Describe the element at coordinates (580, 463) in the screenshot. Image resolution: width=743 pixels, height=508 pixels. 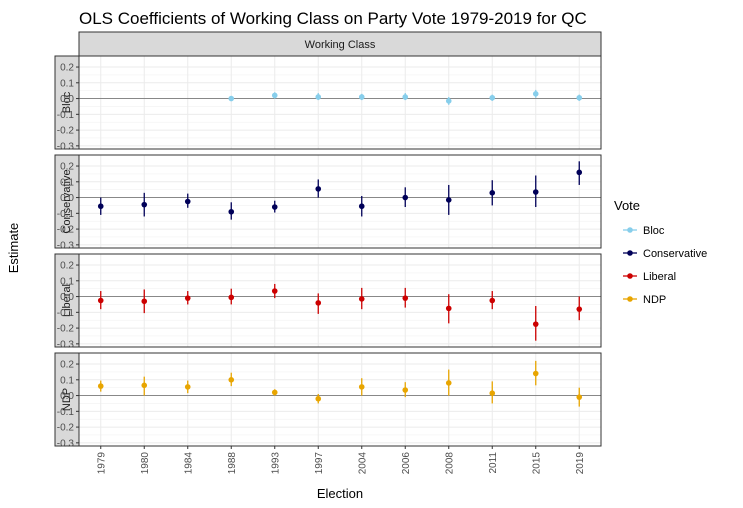
I see `x-tick-label: 2019` at that location.